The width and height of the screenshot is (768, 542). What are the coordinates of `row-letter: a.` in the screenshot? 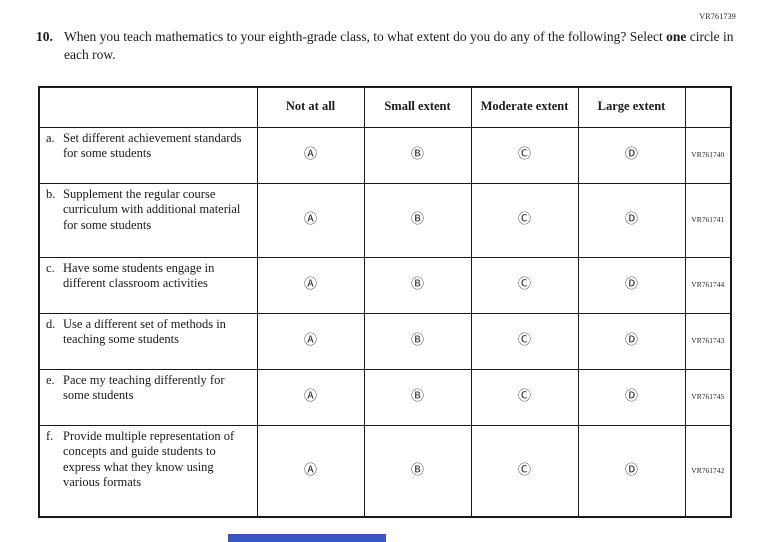 It's located at (50, 137).